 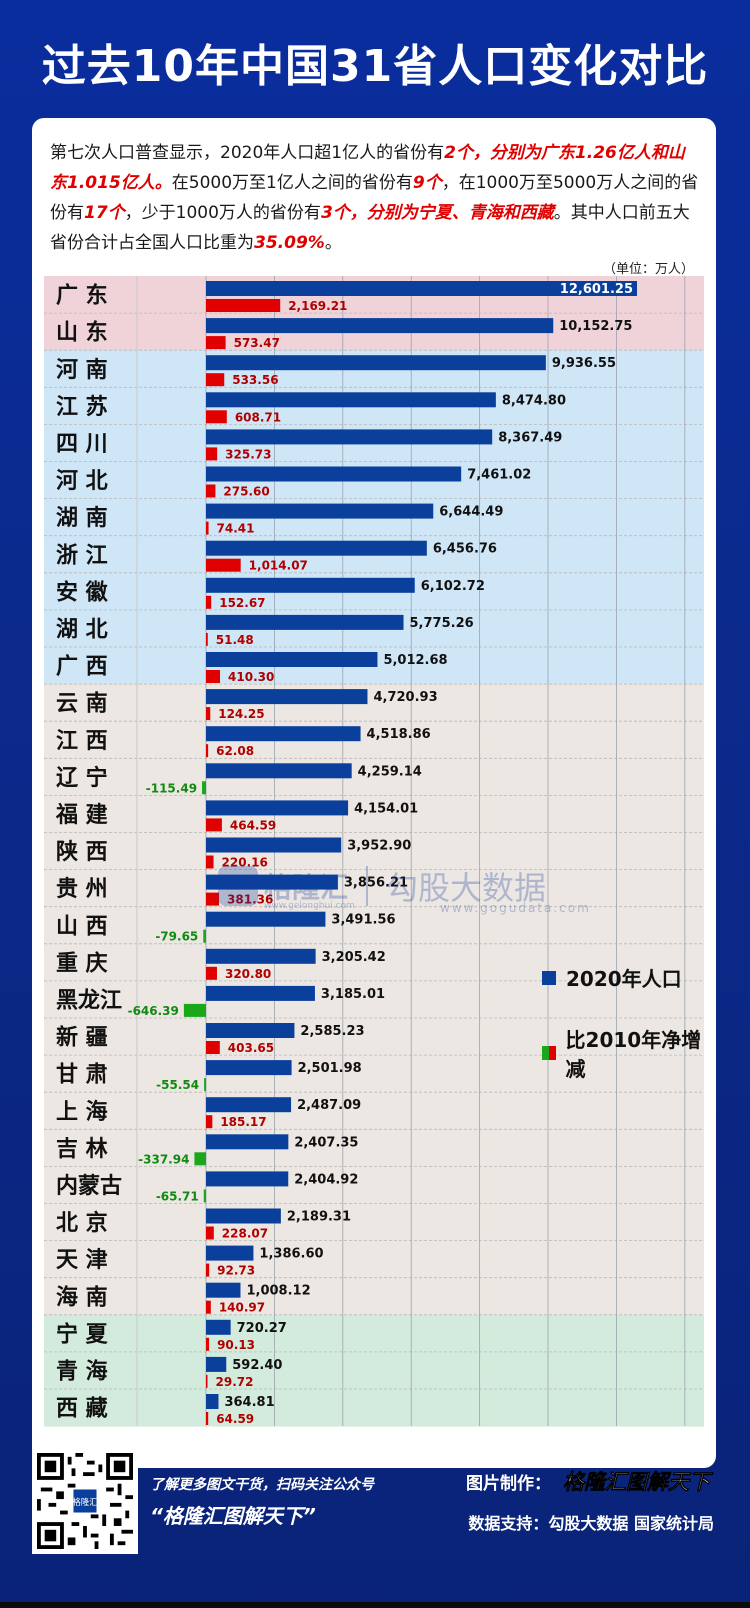 What do you see at coordinates (248, 454) in the screenshot?
I see `change-value-label: 325.73` at bounding box center [248, 454].